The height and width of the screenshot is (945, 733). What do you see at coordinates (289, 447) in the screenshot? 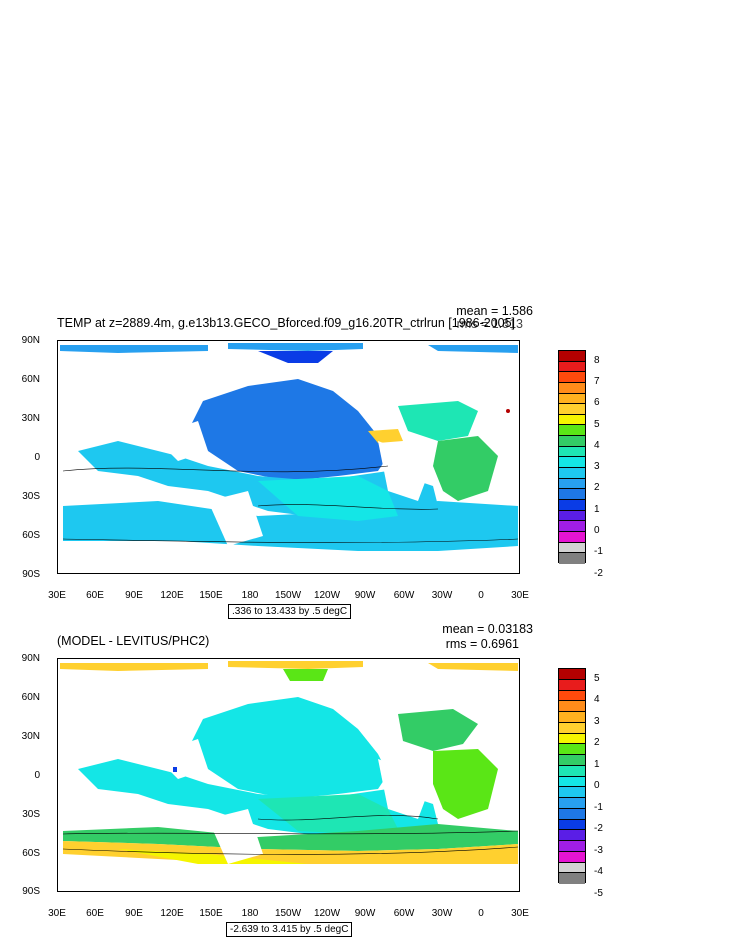
I see `ocean-temperature-map` at bounding box center [289, 447].